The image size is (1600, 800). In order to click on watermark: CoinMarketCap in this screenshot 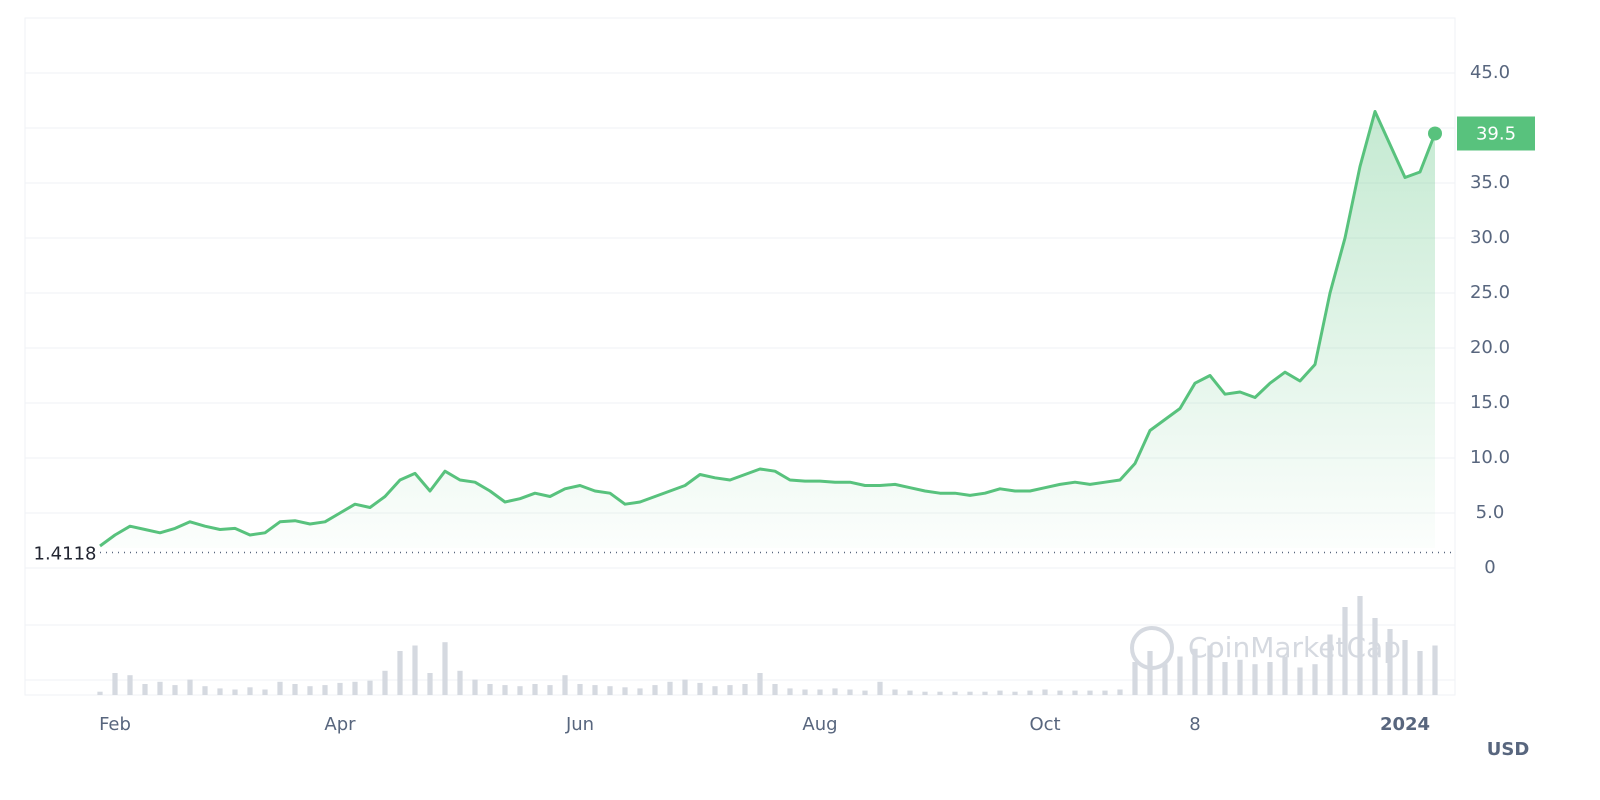, I will do `click(1265, 648)`.